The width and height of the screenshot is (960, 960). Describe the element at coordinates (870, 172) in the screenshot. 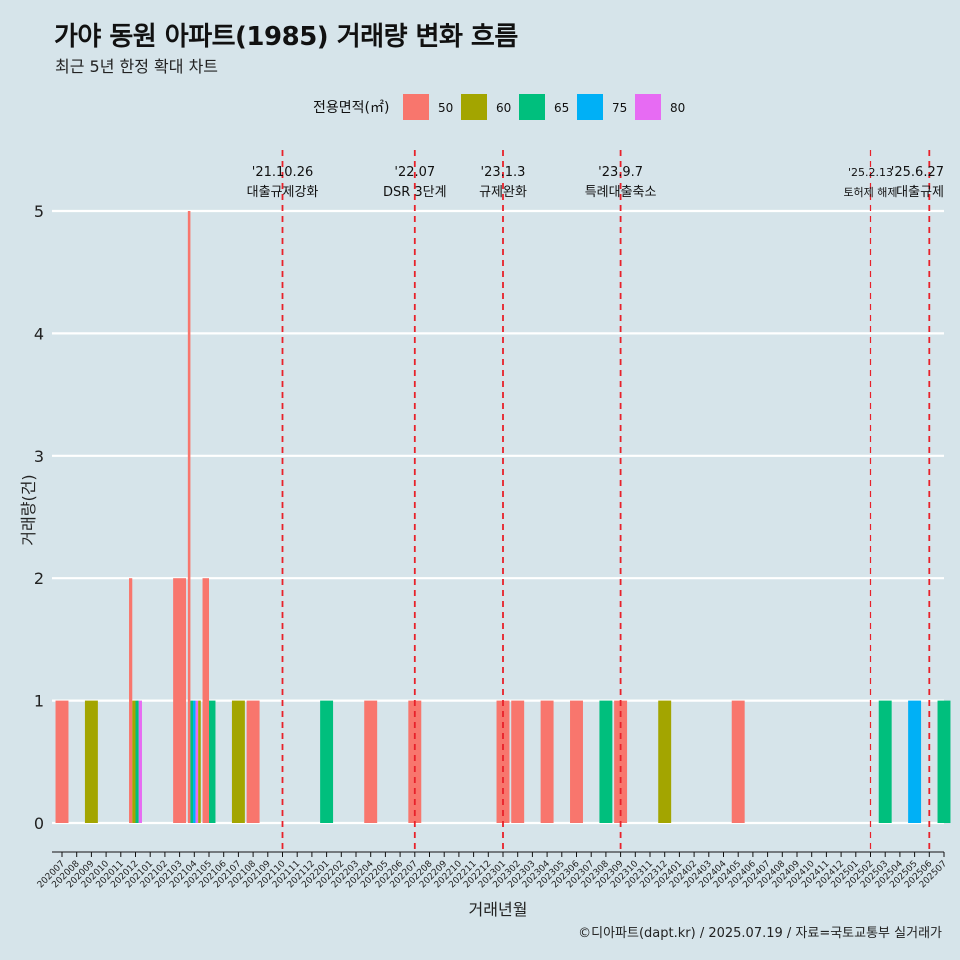

I see `event-date: '25.2.13` at that location.